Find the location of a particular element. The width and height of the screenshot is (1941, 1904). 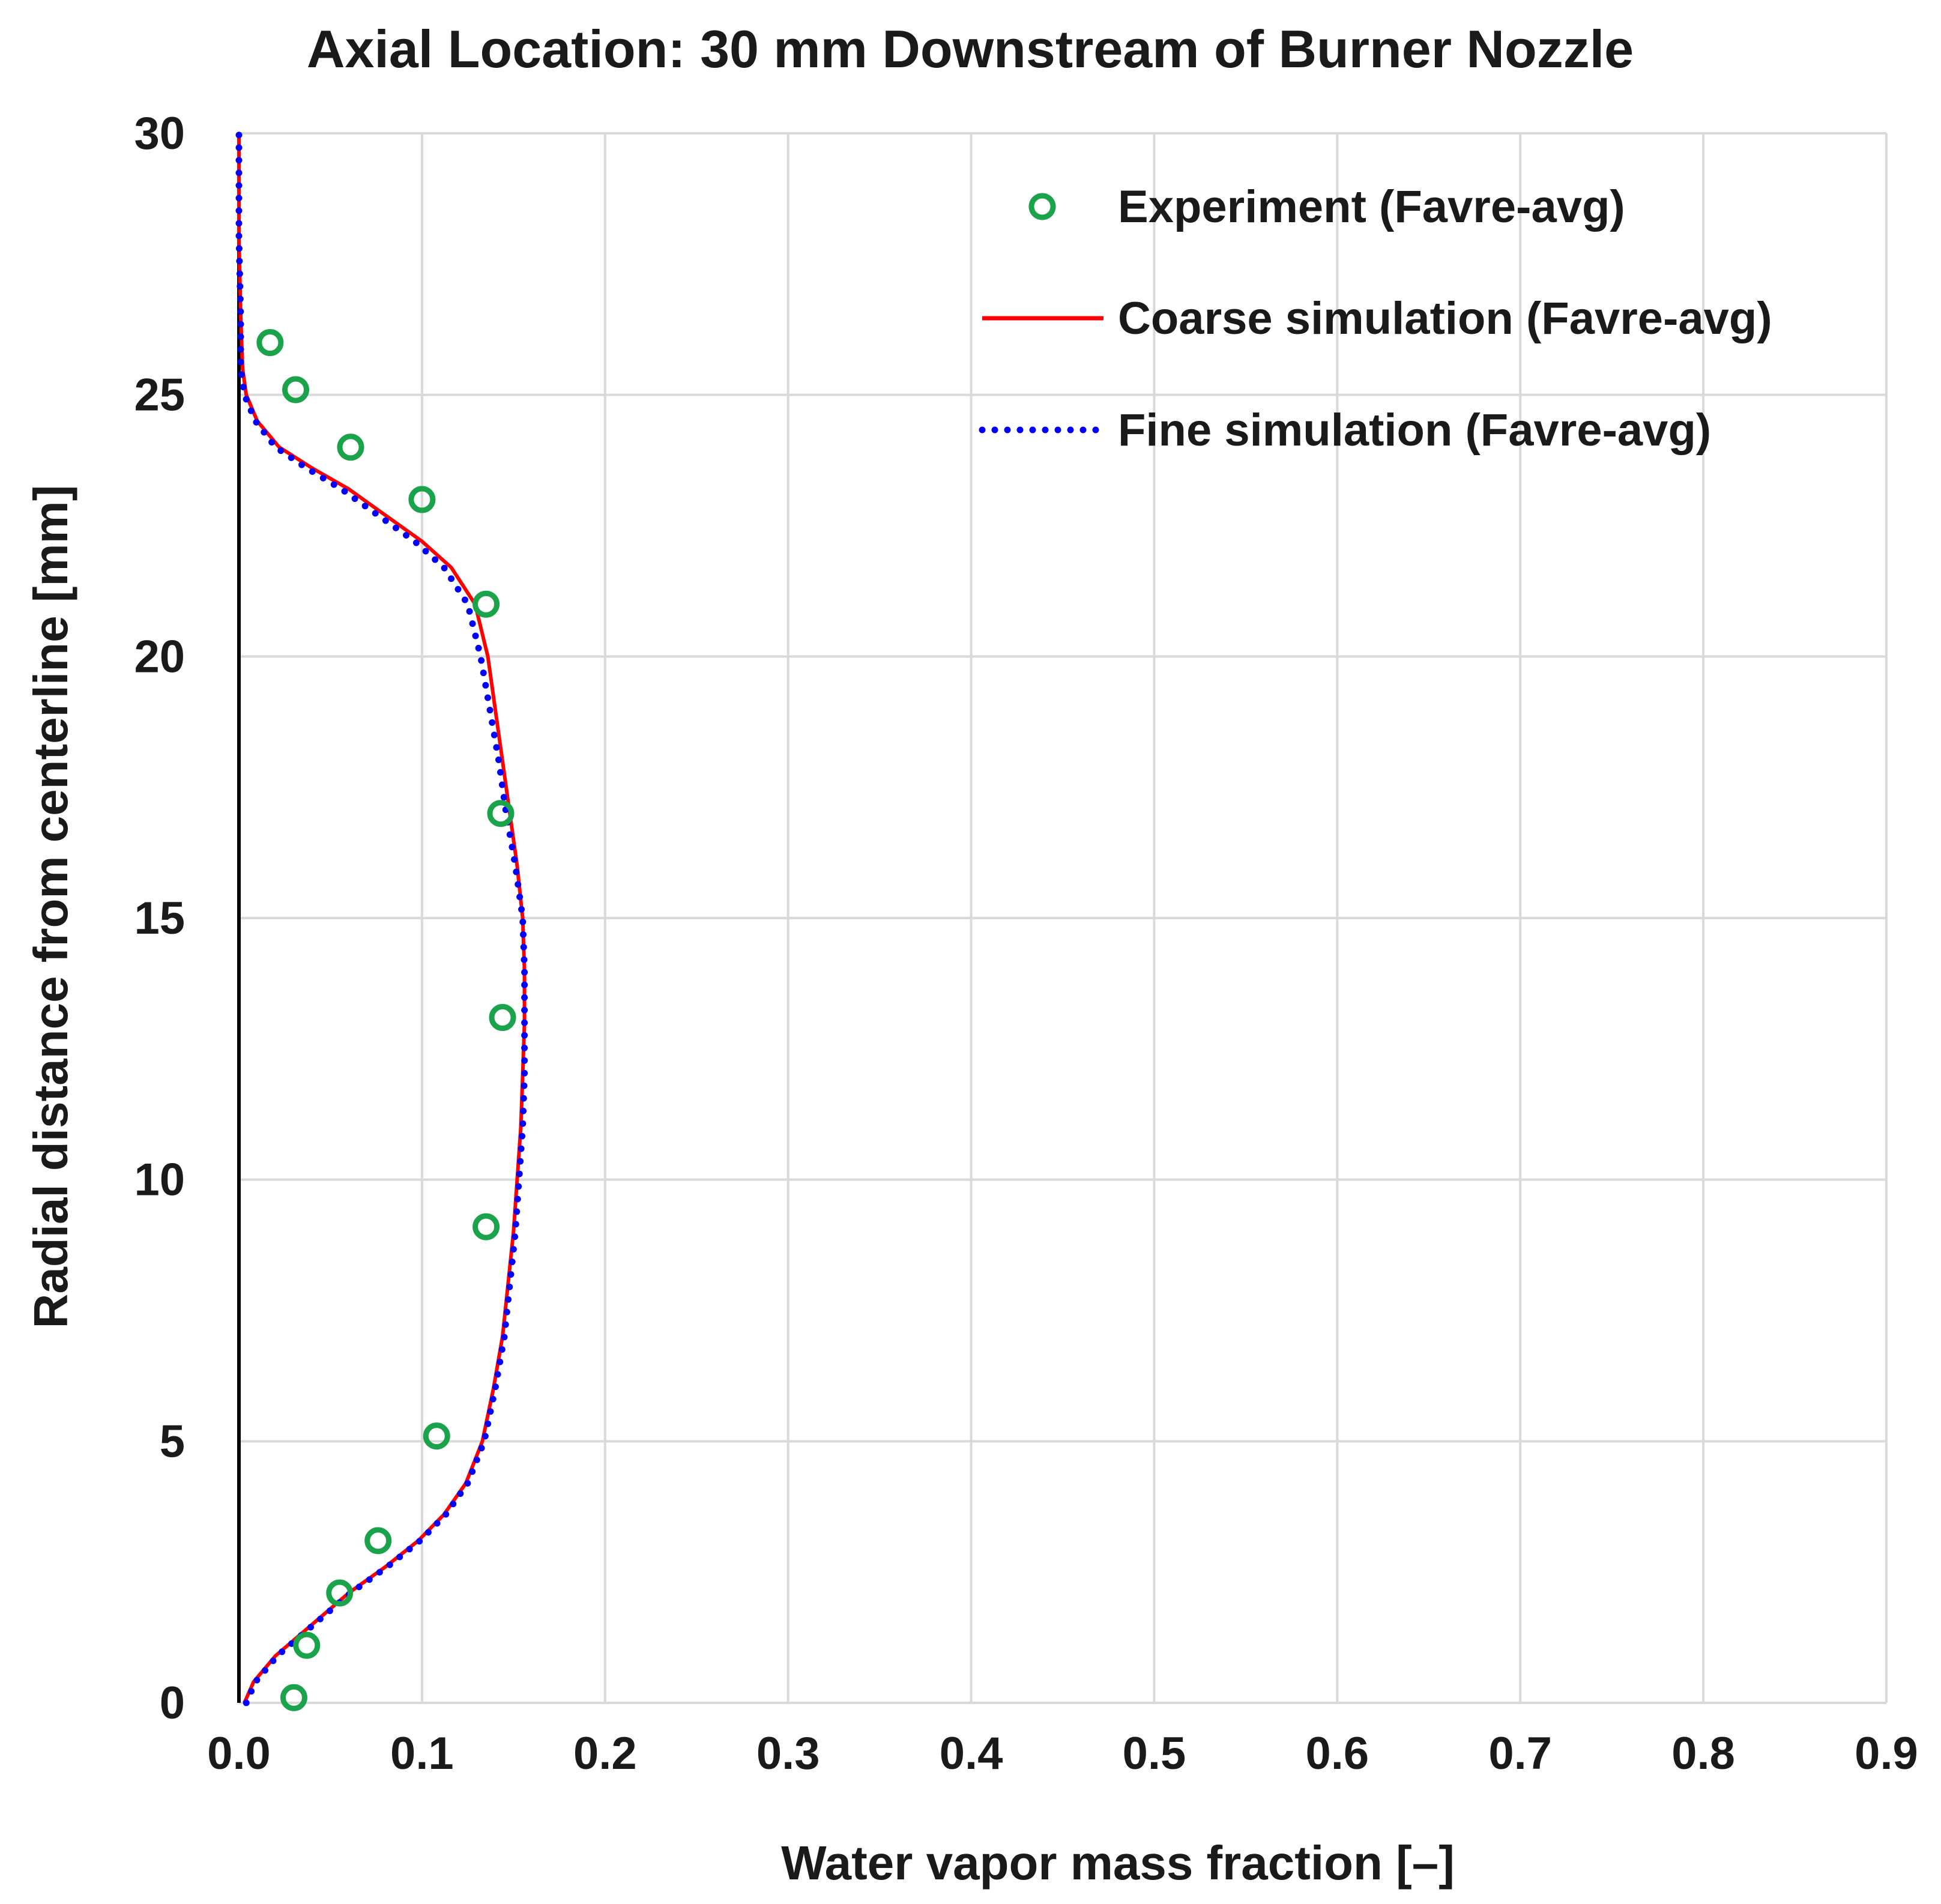

legend-label-experiment: Experiment (Favre-avg) is located at coordinates (1371, 206).